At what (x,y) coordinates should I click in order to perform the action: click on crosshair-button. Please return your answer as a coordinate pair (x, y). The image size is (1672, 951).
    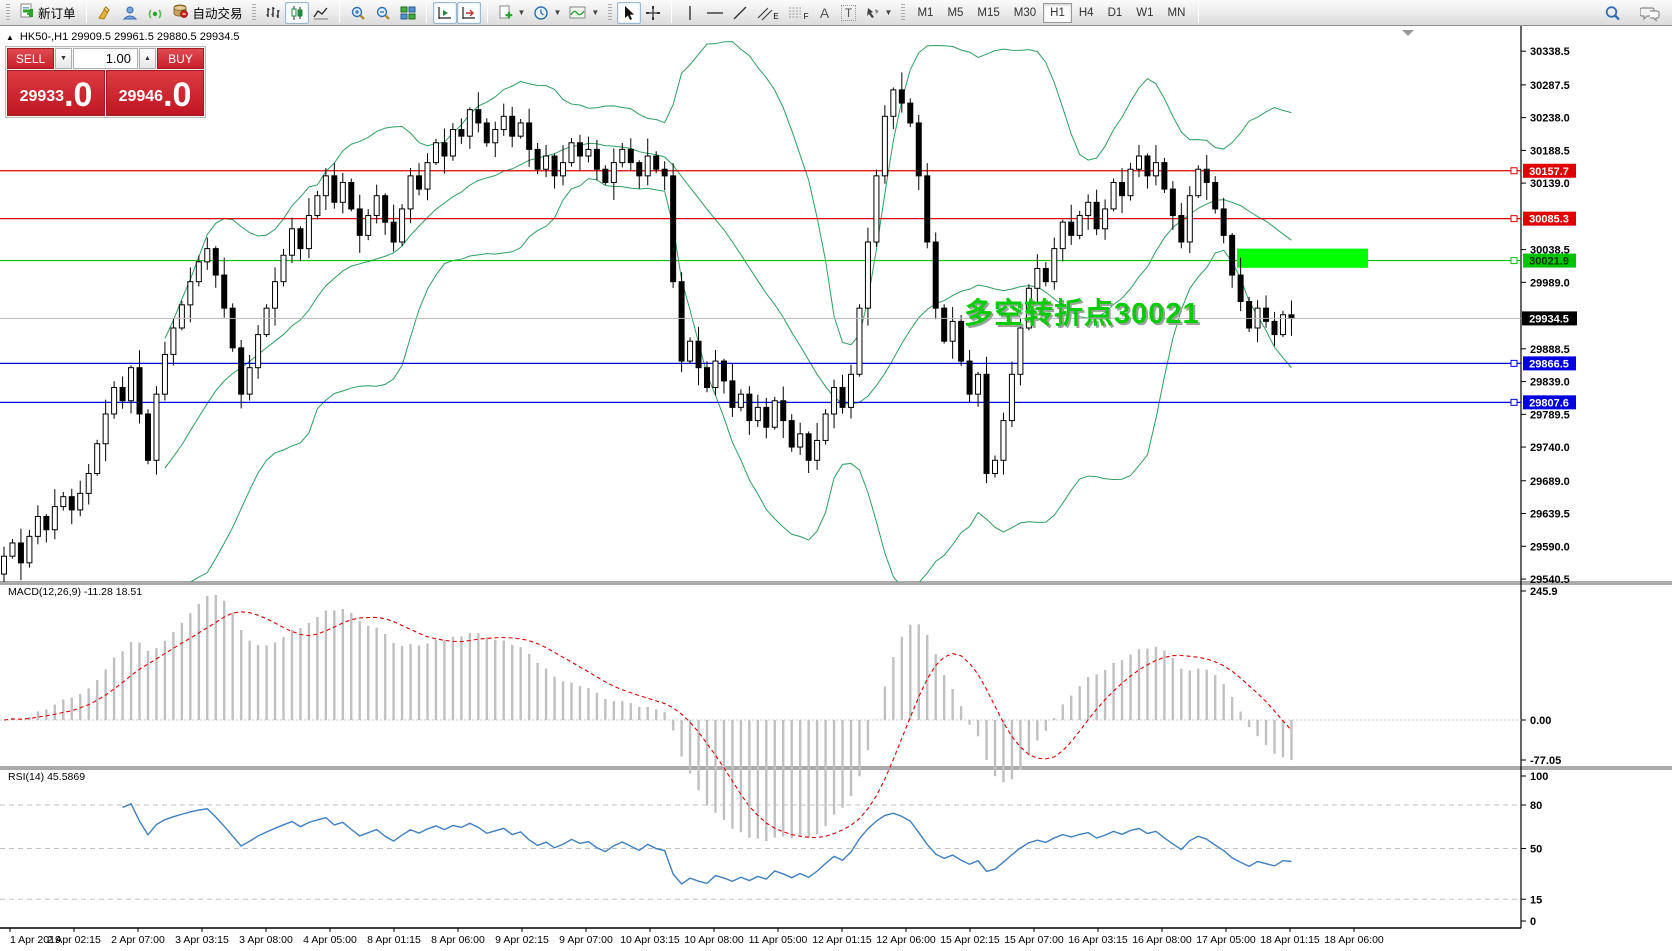
    Looking at the image, I should click on (653, 13).